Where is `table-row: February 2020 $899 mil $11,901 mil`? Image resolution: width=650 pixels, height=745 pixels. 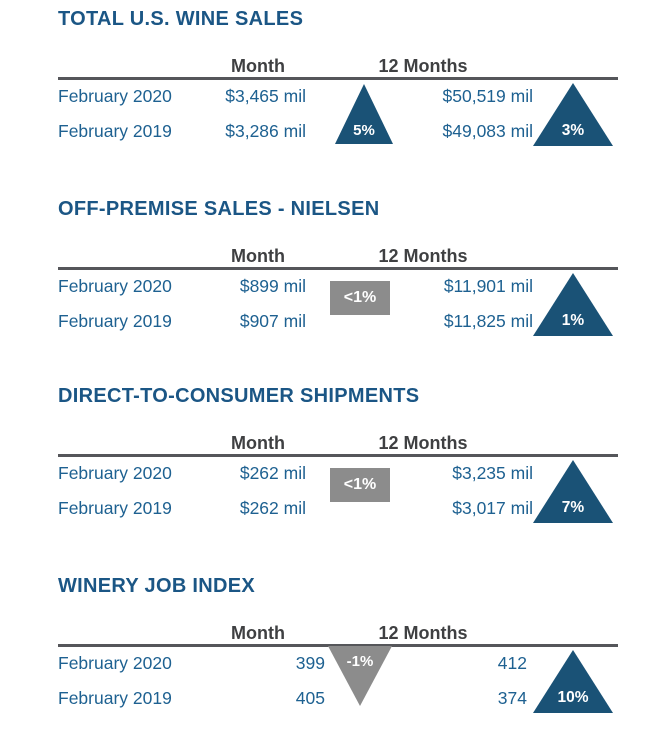 table-row: February 2020 $899 mil $11,901 mil is located at coordinates (339, 286).